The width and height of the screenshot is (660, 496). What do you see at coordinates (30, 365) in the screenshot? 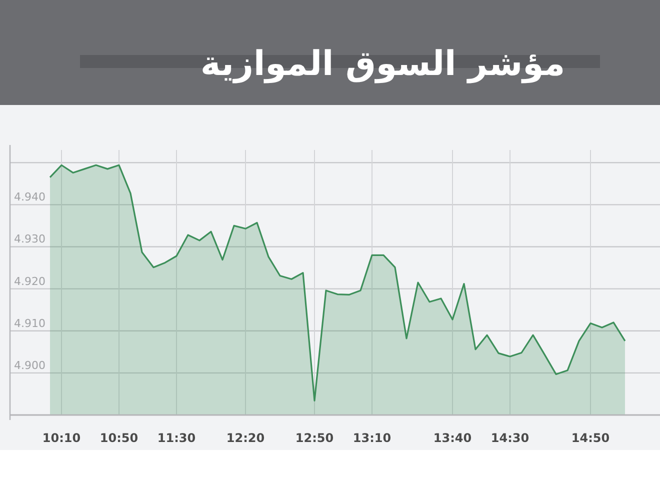
I see `y-tick-label: 4.900` at bounding box center [30, 365].